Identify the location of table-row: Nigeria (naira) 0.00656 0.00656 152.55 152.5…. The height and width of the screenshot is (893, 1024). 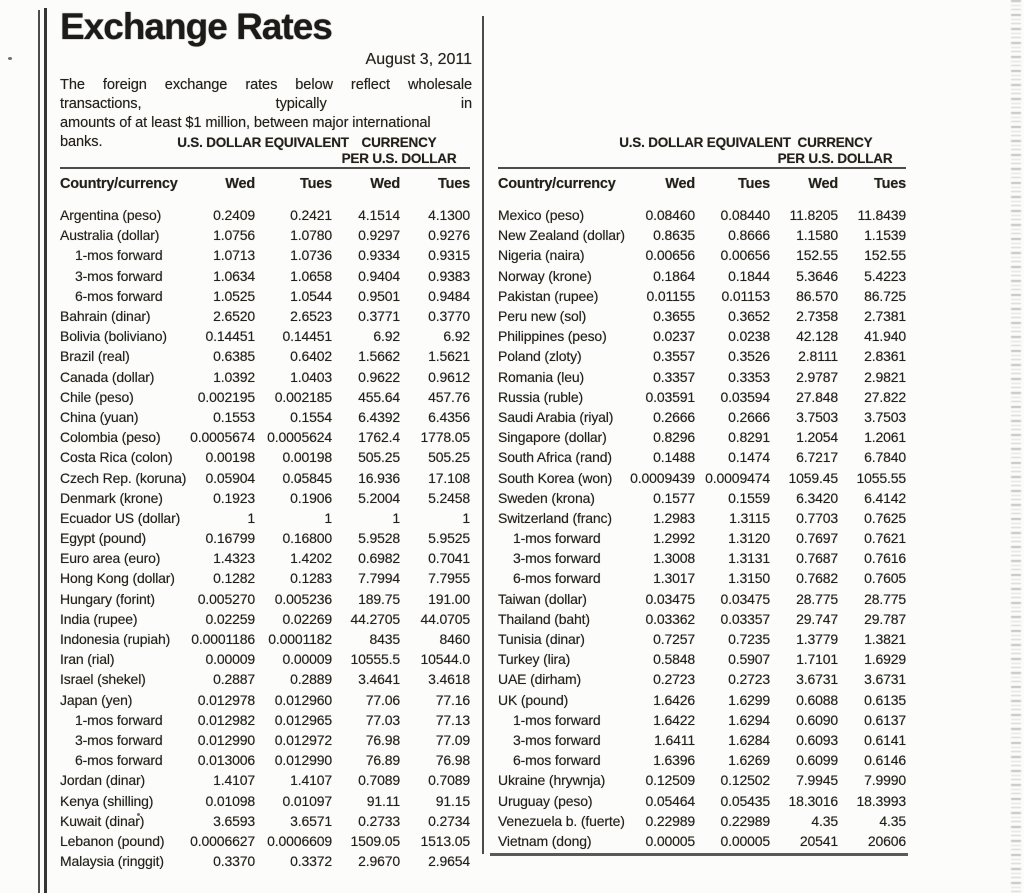
(702, 255).